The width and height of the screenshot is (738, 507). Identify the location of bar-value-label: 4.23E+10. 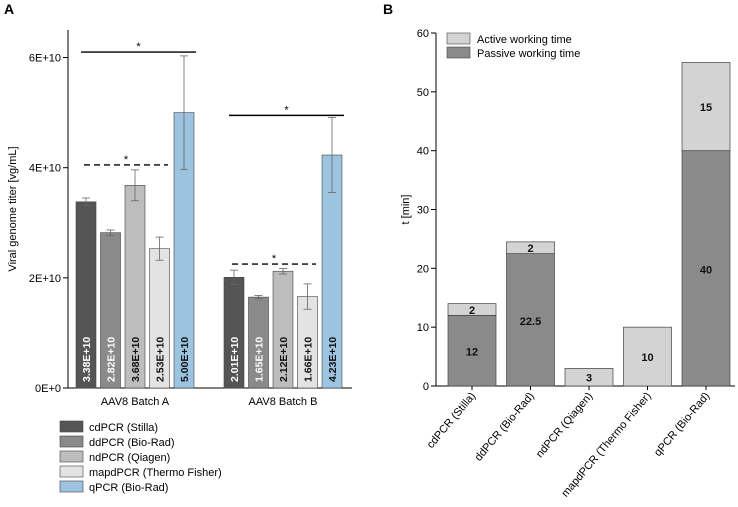
(333, 359).